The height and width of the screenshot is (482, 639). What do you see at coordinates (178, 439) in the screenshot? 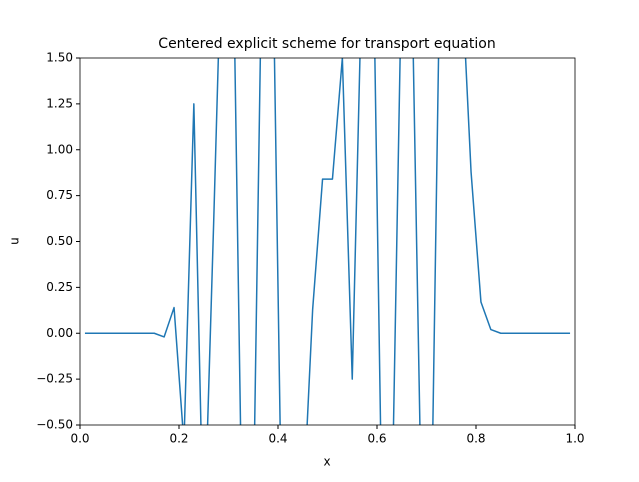
I see `x-tick-label: 0.2` at bounding box center [178, 439].